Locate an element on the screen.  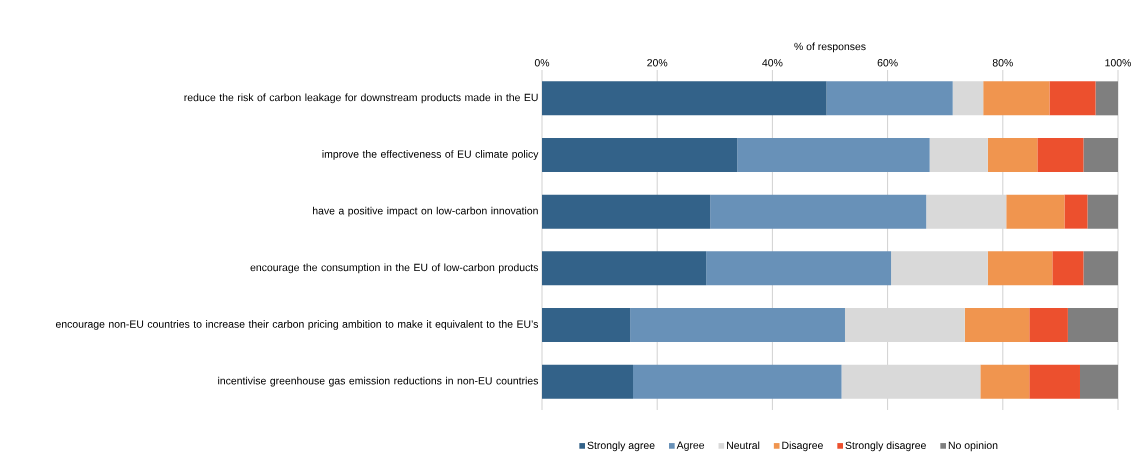
y-tick-label: reduce the risk of carbon leakage for downstream products made in the EU is located at coordinates (361, 98).